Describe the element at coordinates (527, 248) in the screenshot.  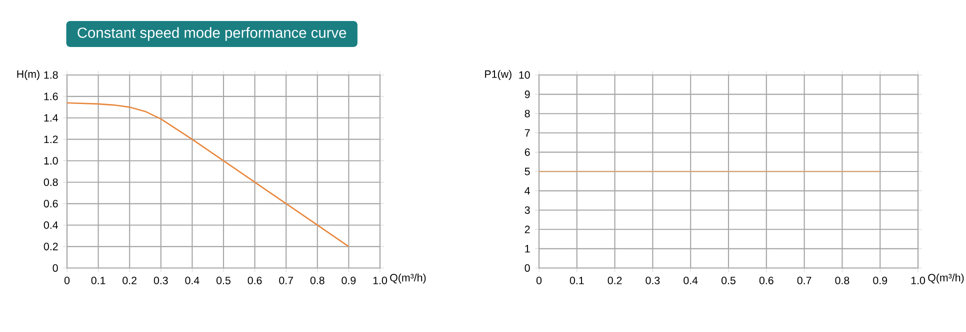
I see `y-tick-label: 1` at that location.